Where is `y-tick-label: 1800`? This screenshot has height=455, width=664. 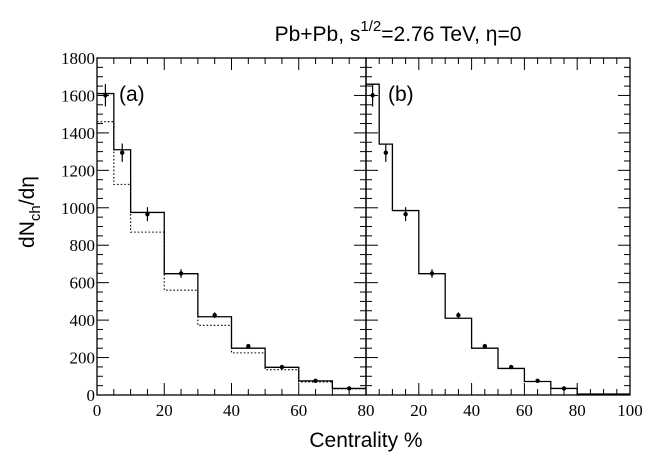 y-tick-label: 1800 is located at coordinates (78, 58).